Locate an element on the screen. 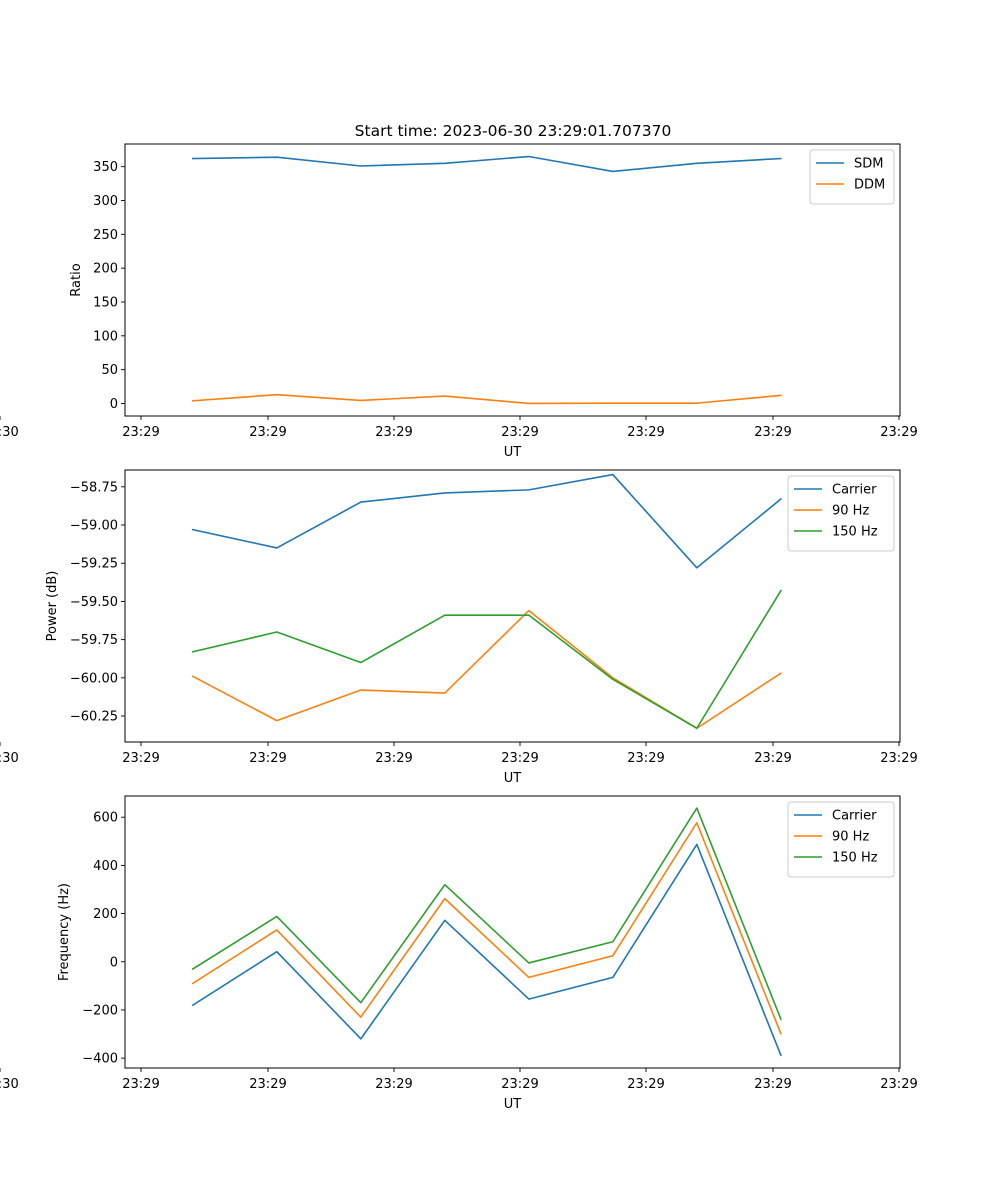 Image resolution: width=1000 pixels, height=1200 pixels. y-tick-label: −60.00 is located at coordinates (94, 678).